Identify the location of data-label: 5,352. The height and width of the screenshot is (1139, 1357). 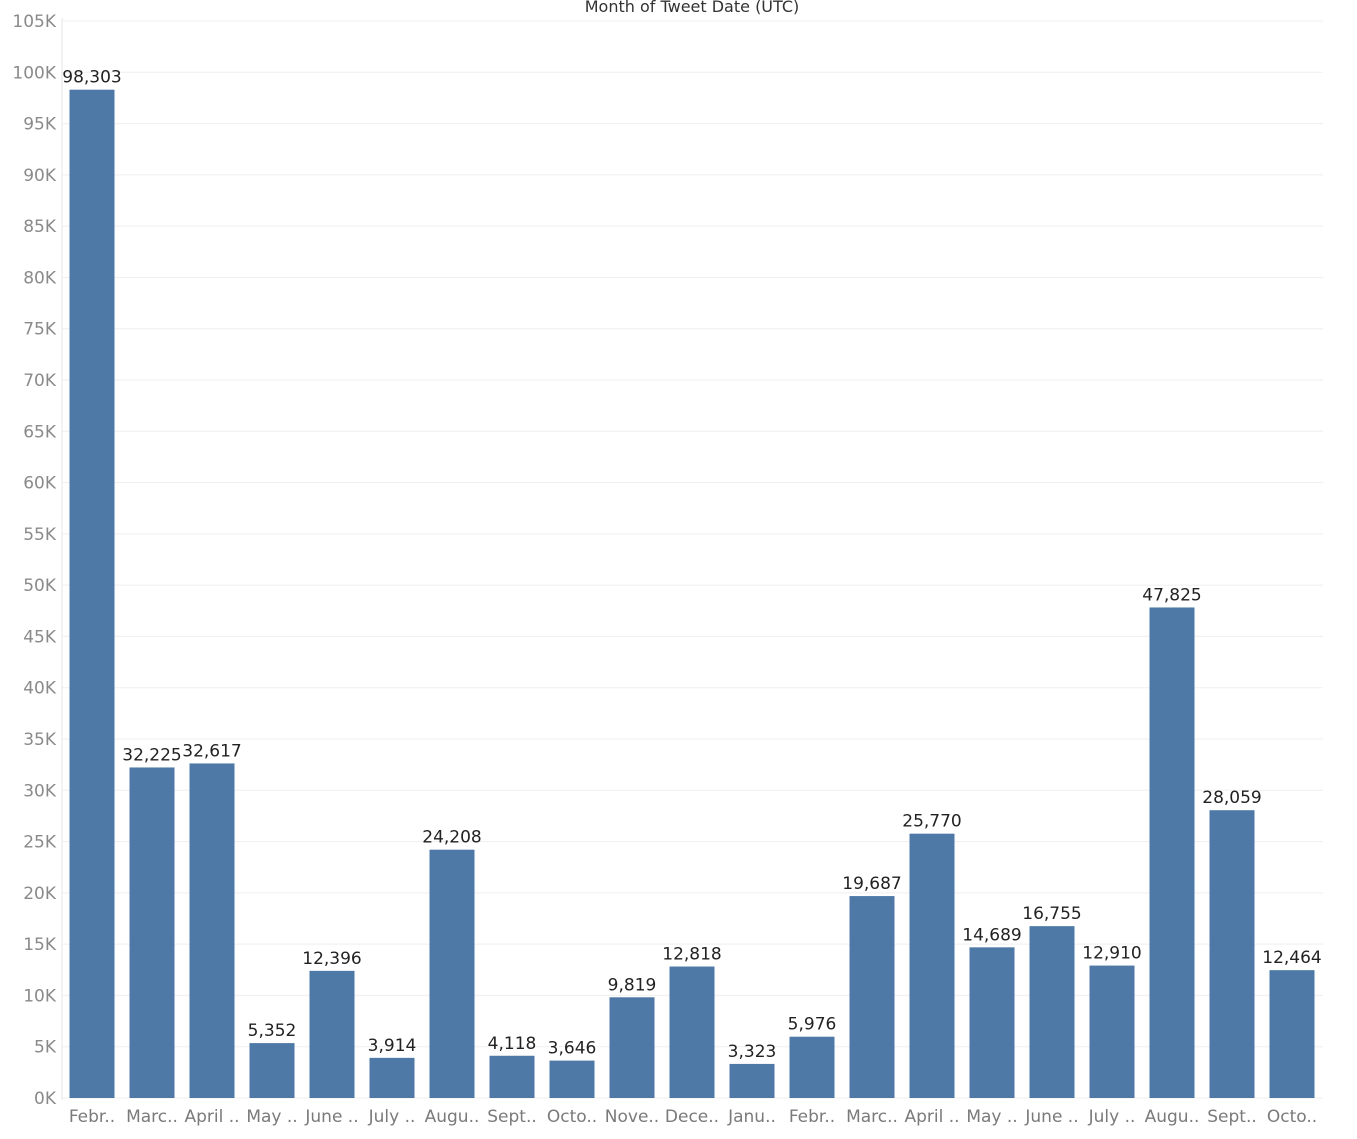
(272, 1031).